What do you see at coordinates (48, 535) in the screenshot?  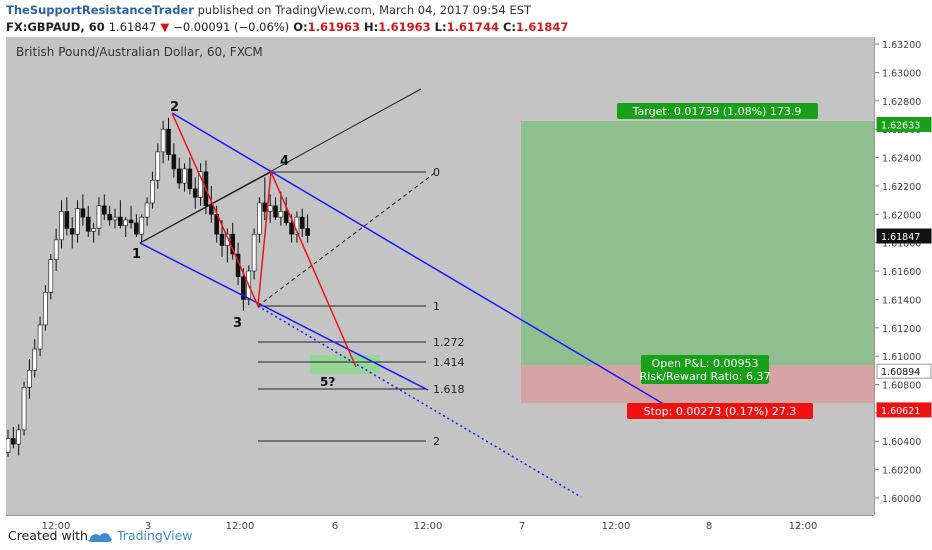 I see `created-with-text: Created with` at bounding box center [48, 535].